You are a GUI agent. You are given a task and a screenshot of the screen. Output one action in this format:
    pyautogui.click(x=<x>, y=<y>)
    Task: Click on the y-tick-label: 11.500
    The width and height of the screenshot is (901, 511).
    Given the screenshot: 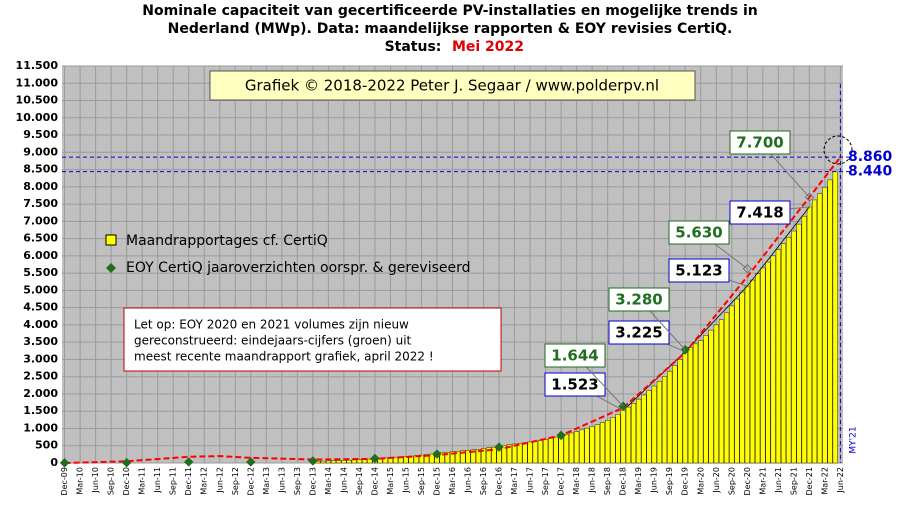 What is the action you would take?
    pyautogui.click(x=37, y=65)
    